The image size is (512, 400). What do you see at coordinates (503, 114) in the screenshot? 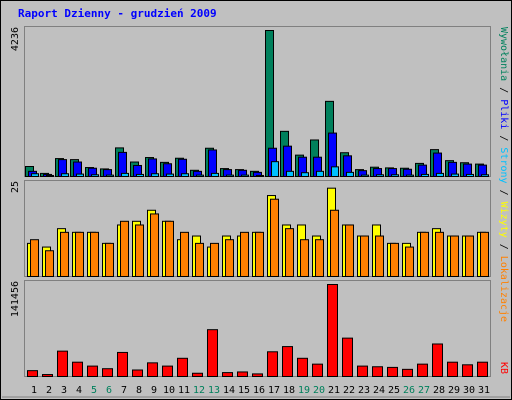
I see `legend-pliki: Pliki` at bounding box center [503, 114].